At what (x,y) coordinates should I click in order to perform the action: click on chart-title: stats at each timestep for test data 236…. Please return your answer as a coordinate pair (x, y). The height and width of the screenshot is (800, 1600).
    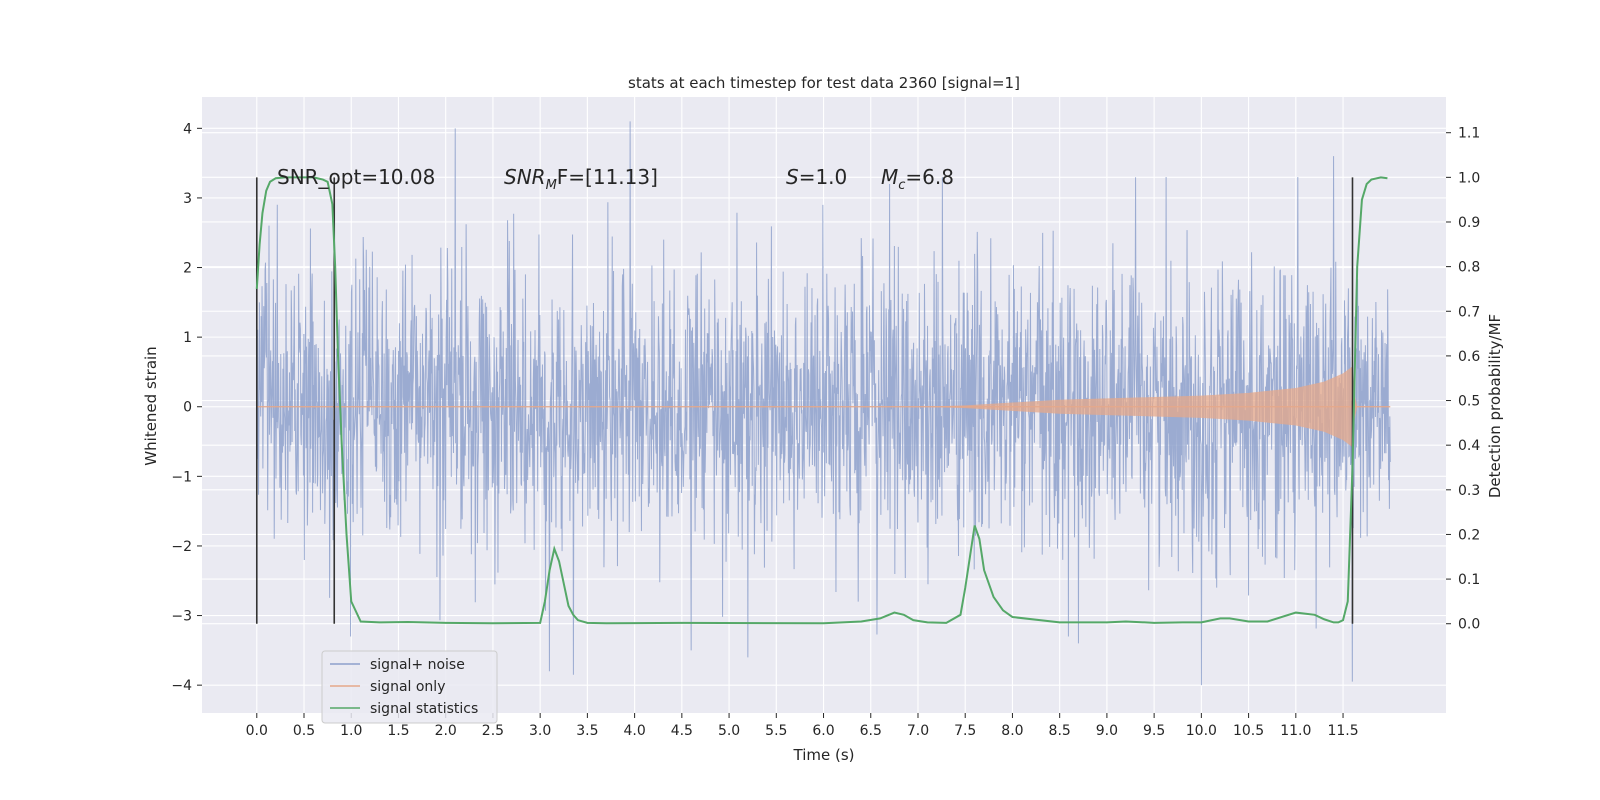
    Looking at the image, I should click on (824, 83).